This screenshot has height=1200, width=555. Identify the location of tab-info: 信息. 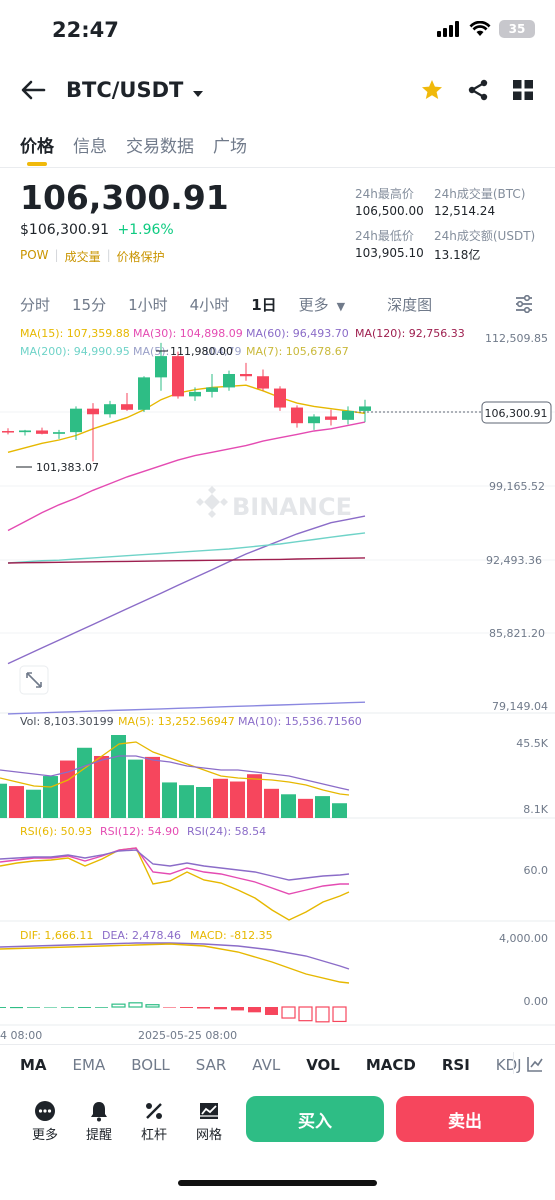
(90, 147).